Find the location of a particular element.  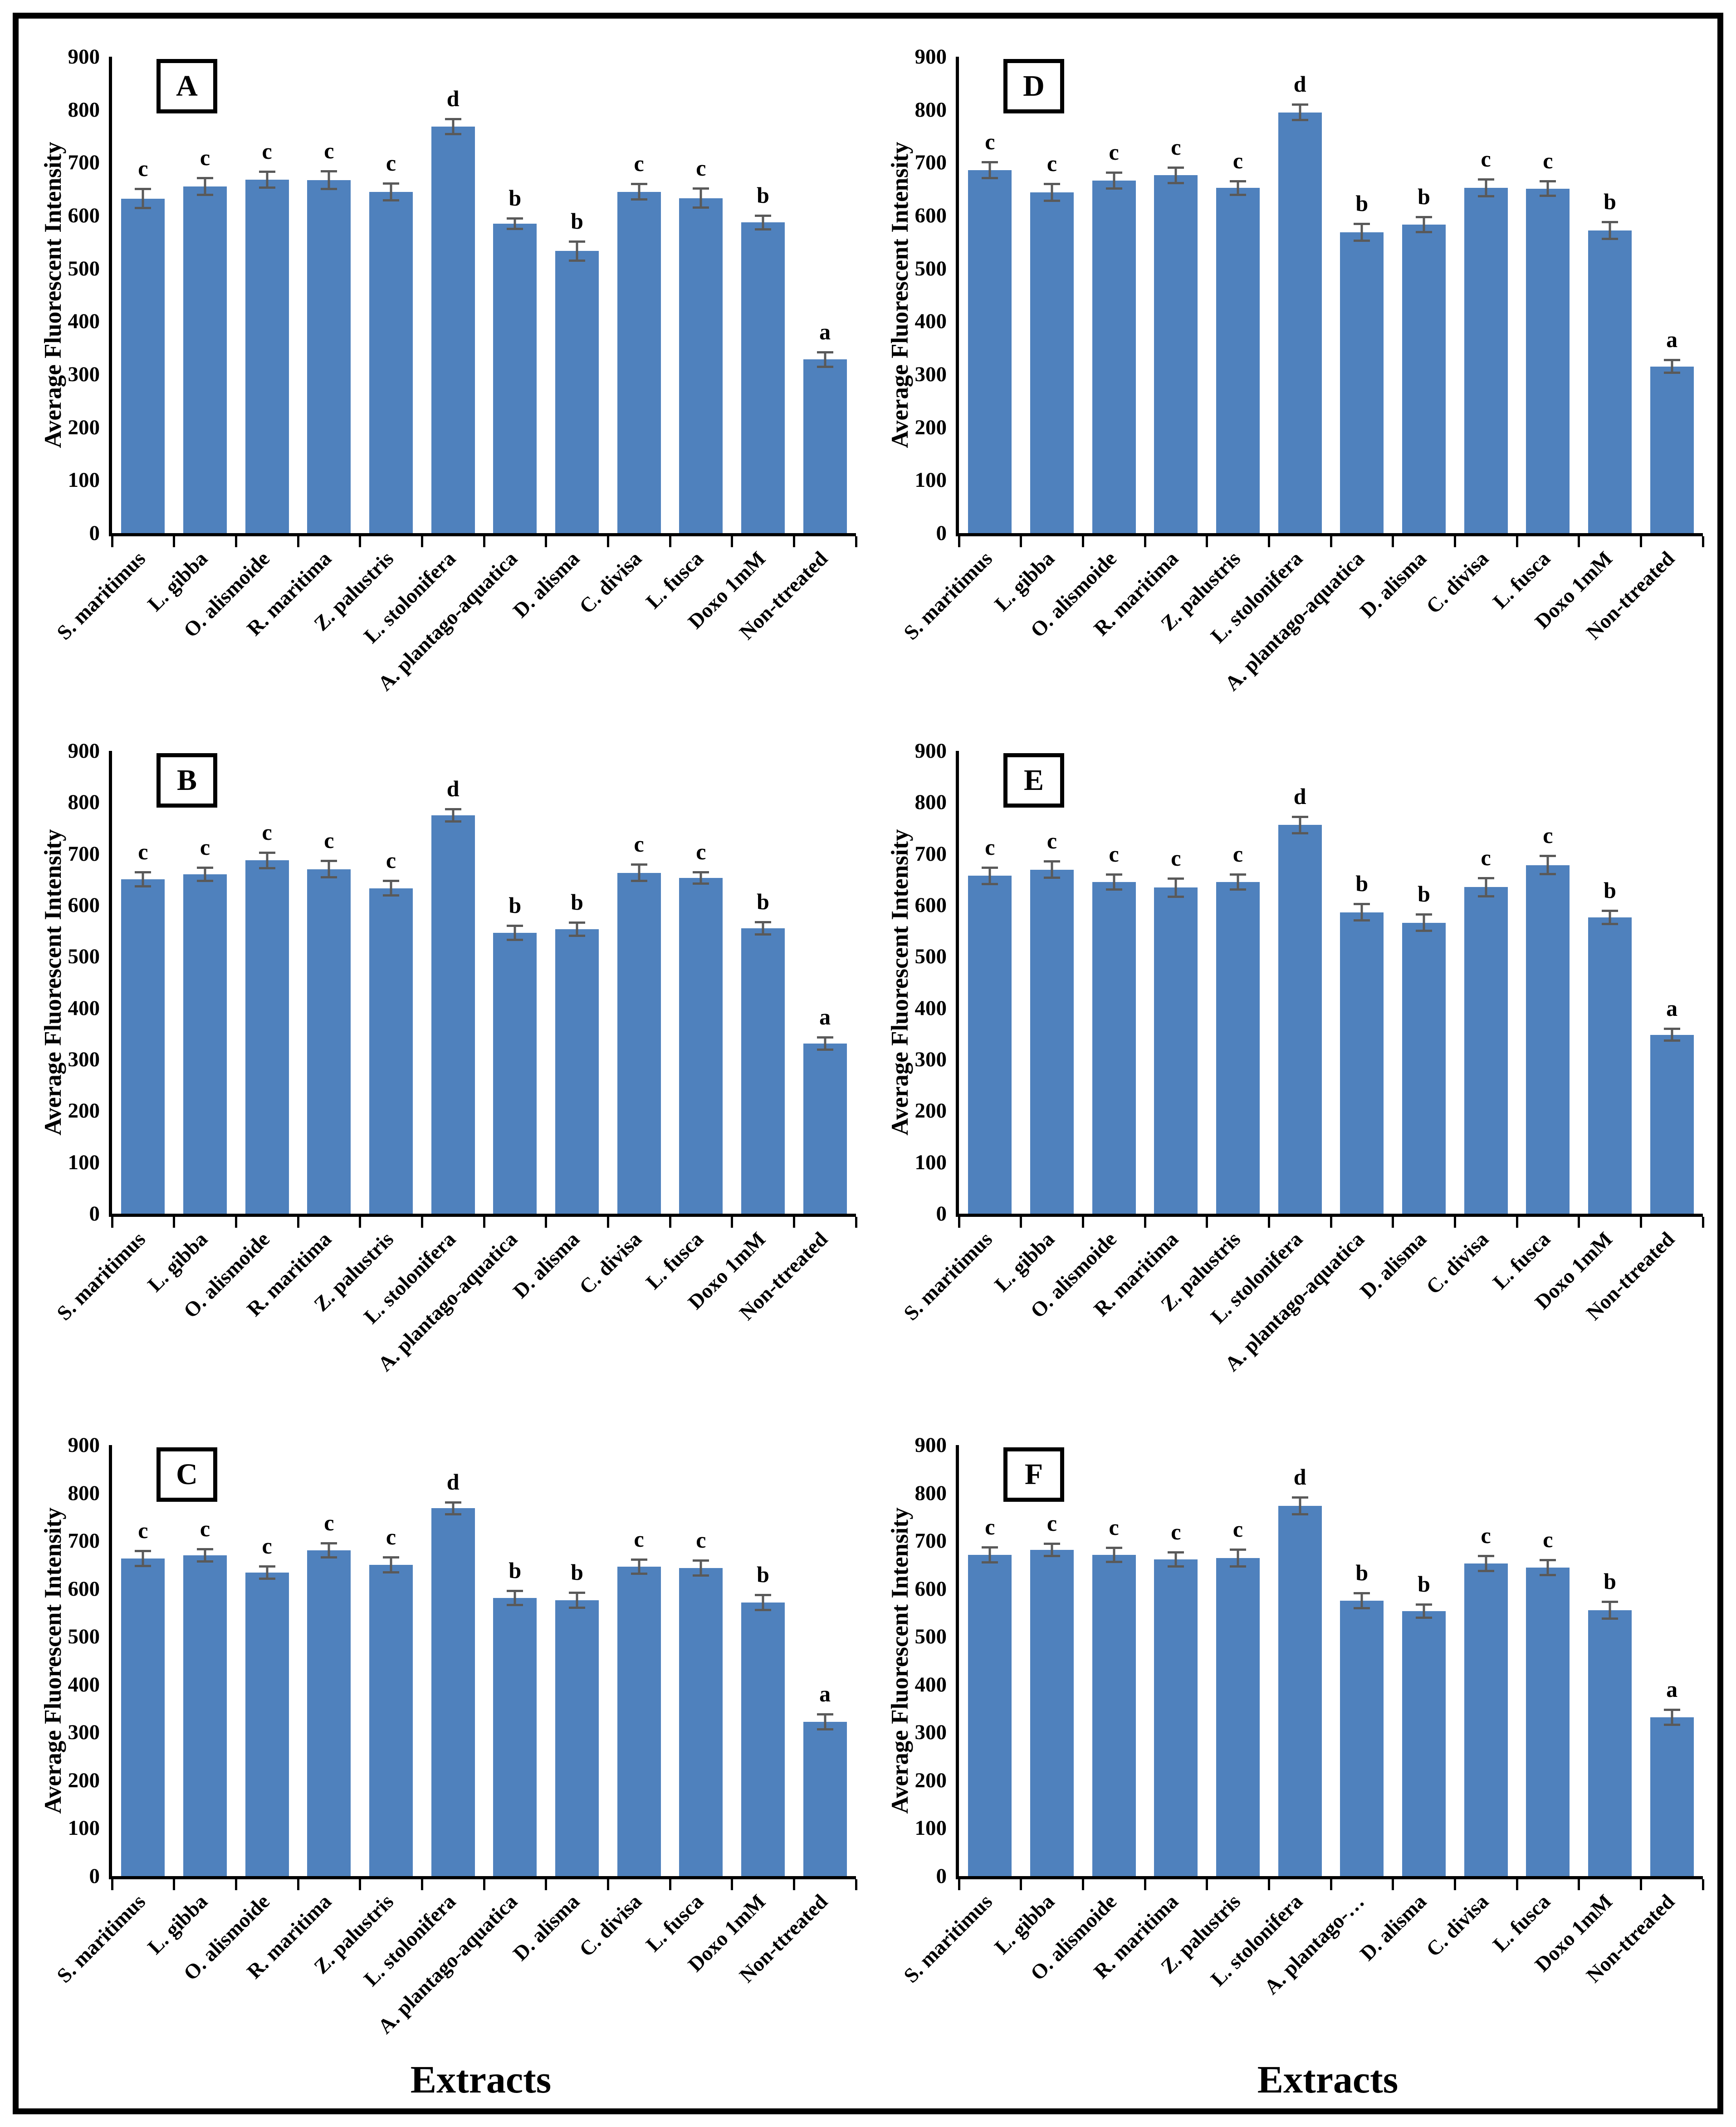

y-tick-label: 500 is located at coordinates (84, 957).